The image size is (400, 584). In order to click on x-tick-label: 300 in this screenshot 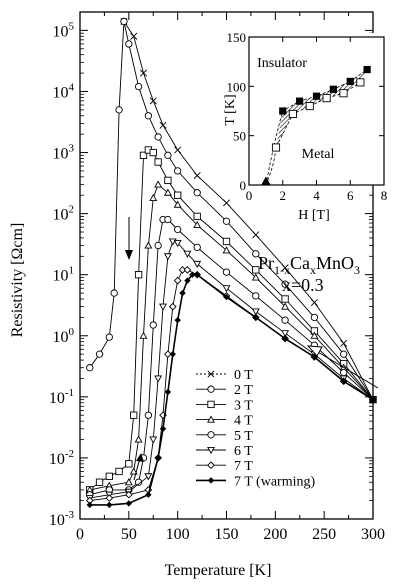, I will do `click(373, 534)`.